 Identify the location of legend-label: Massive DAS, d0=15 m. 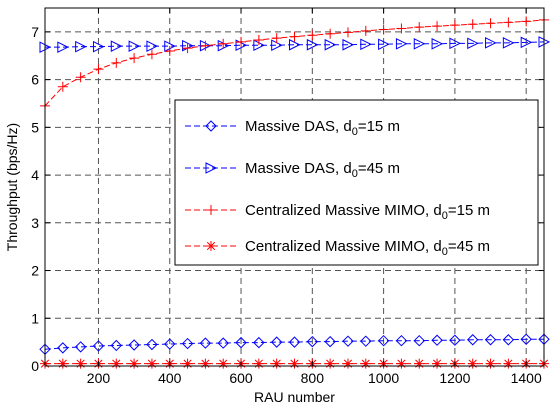
(322, 128).